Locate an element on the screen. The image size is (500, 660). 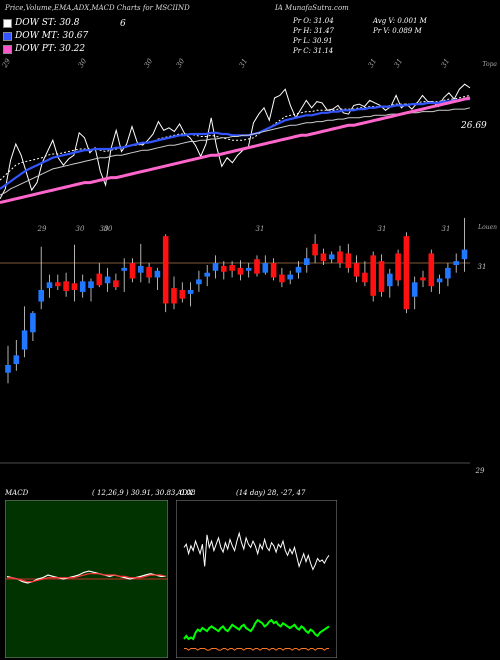
legend-dow-st: DOW ST: 30.8 is located at coordinates (41, 23).